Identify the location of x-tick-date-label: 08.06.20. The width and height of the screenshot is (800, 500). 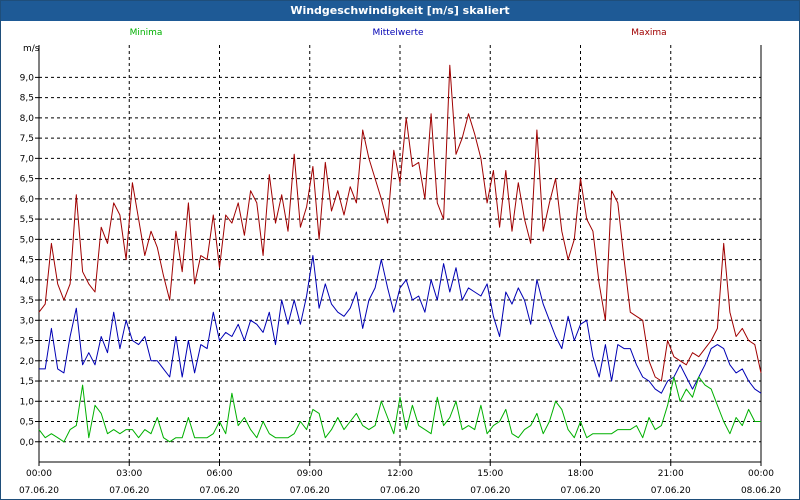
(761, 491).